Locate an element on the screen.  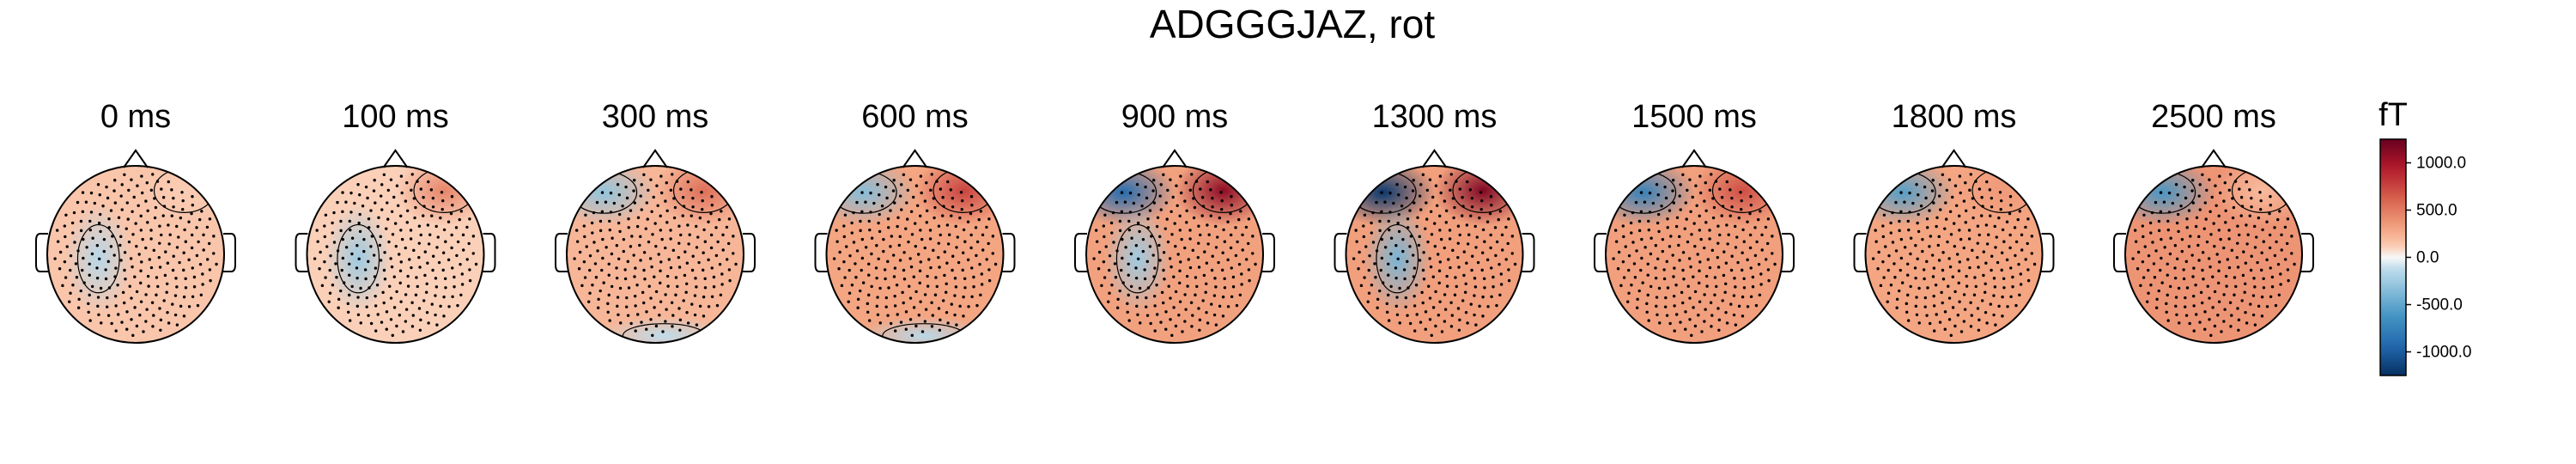
head-outline is located at coordinates (396, 254).